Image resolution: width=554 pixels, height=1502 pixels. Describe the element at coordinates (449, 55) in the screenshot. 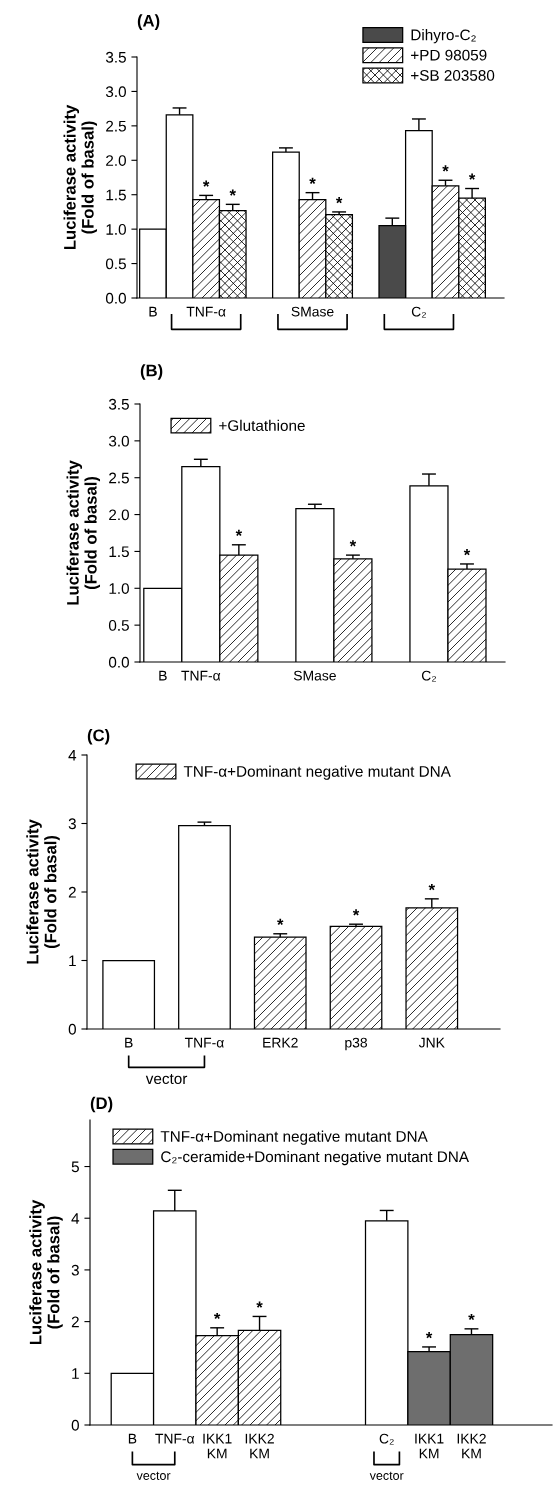

I see `legend-label: +PD 98059` at that location.